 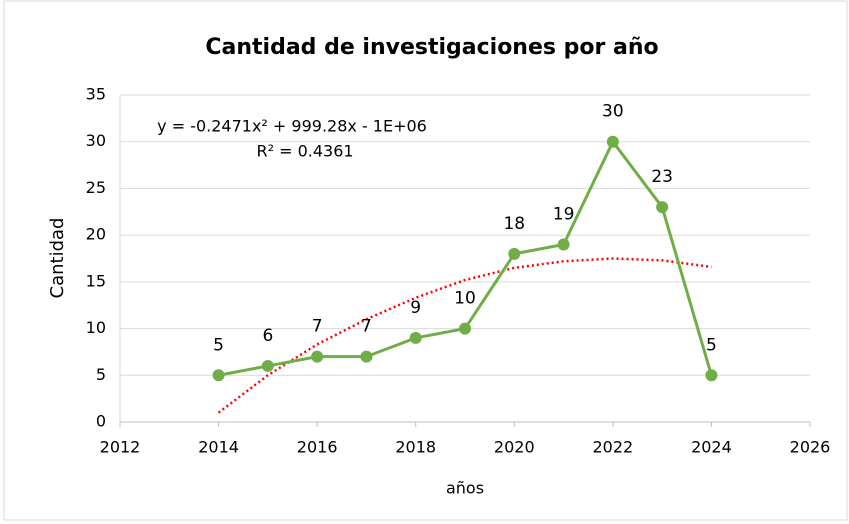 What do you see at coordinates (304, 151) in the screenshot?
I see `trendline-r2: R² = 0.4361` at bounding box center [304, 151].